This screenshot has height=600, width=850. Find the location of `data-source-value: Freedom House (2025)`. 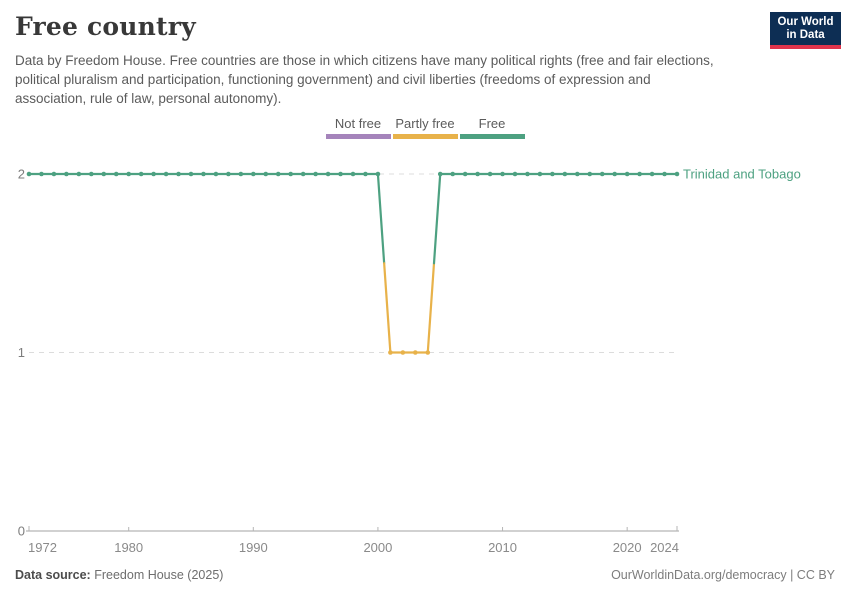

data-source-value: Freedom House (2025) is located at coordinates (157, 575).